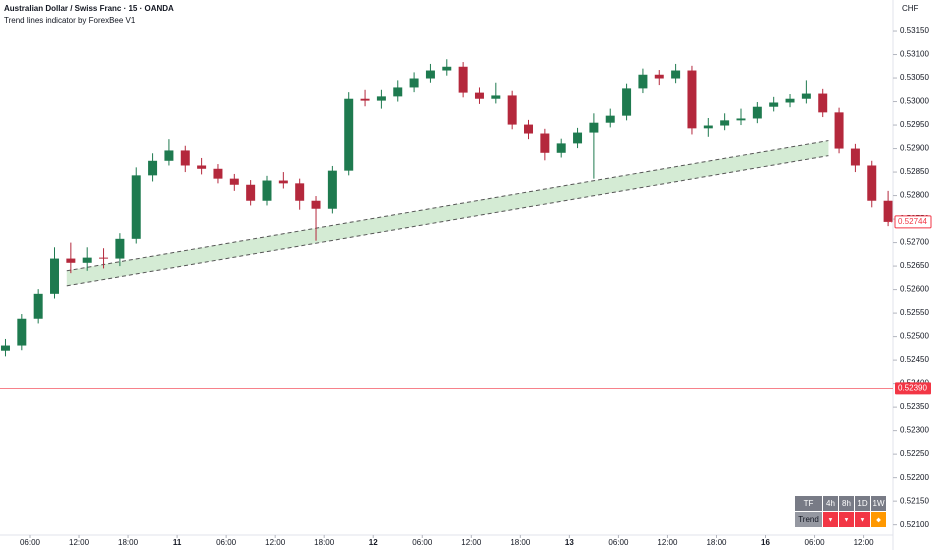 Image resolution: width=932 pixels, height=555 pixels. I want to click on y-tick-label: 0.52200, so click(914, 477).